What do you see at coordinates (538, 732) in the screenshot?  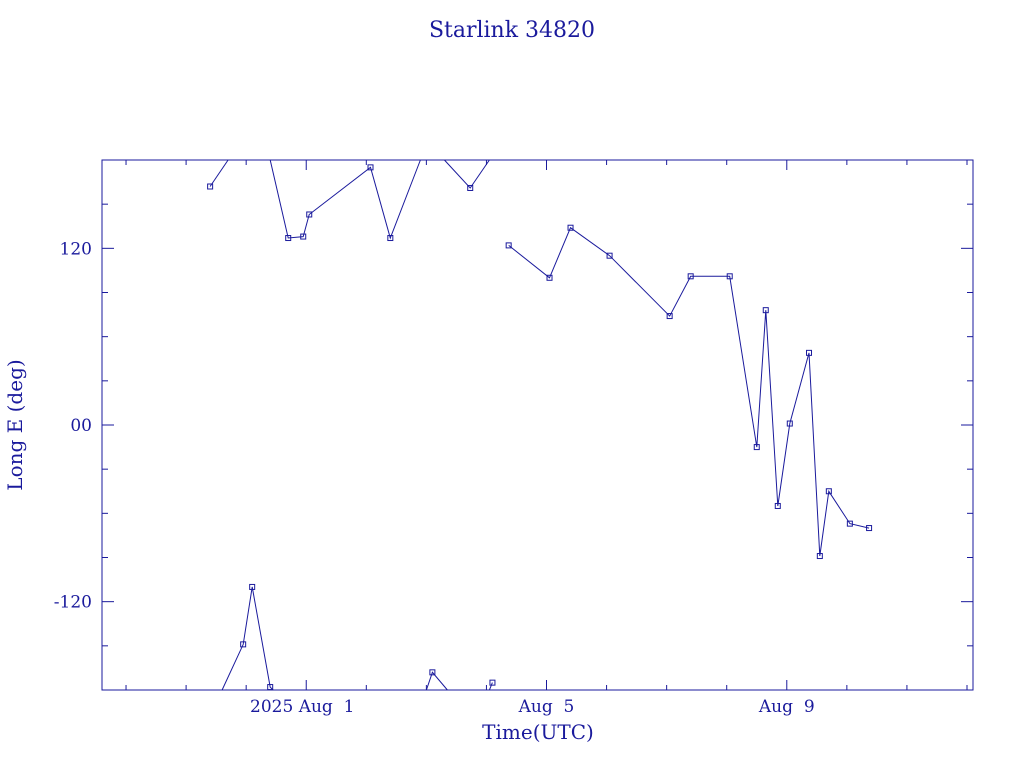 I see `x-axis-label: Time(UTC)` at bounding box center [538, 732].